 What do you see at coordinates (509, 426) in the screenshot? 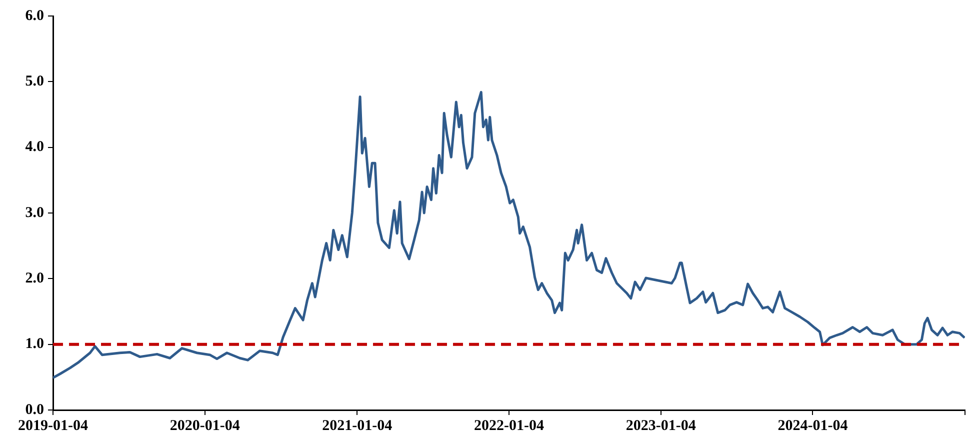
I see `x-tick-label: 2022-01-04` at bounding box center [509, 426].